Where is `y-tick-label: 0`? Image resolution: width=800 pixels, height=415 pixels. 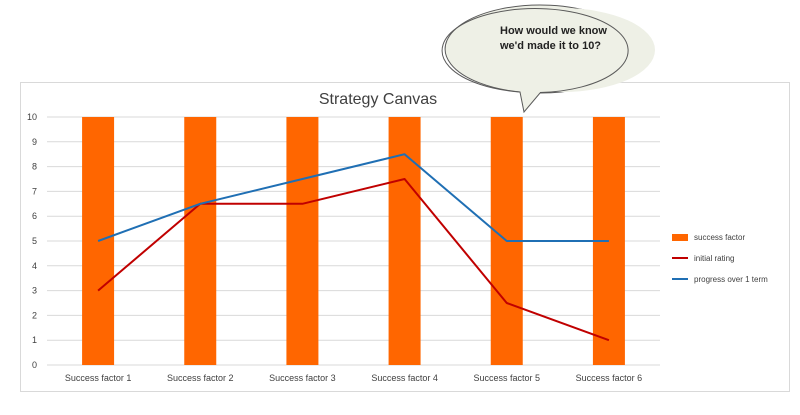 y-tick-label: 0 is located at coordinates (34, 365).